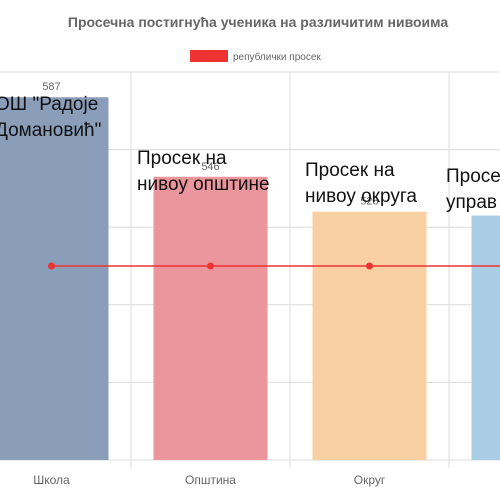 The height and width of the screenshot is (500, 500). Describe the element at coordinates (277, 57) in the screenshot. I see `legend-label: републички просек` at that location.